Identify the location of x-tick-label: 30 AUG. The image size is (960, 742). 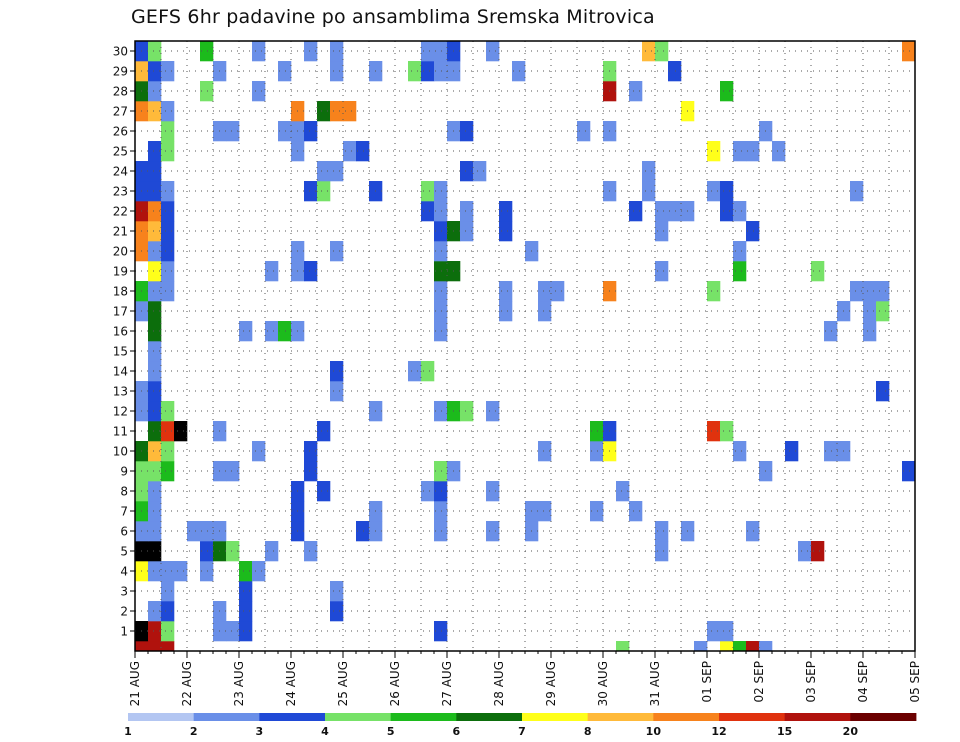
(603, 683).